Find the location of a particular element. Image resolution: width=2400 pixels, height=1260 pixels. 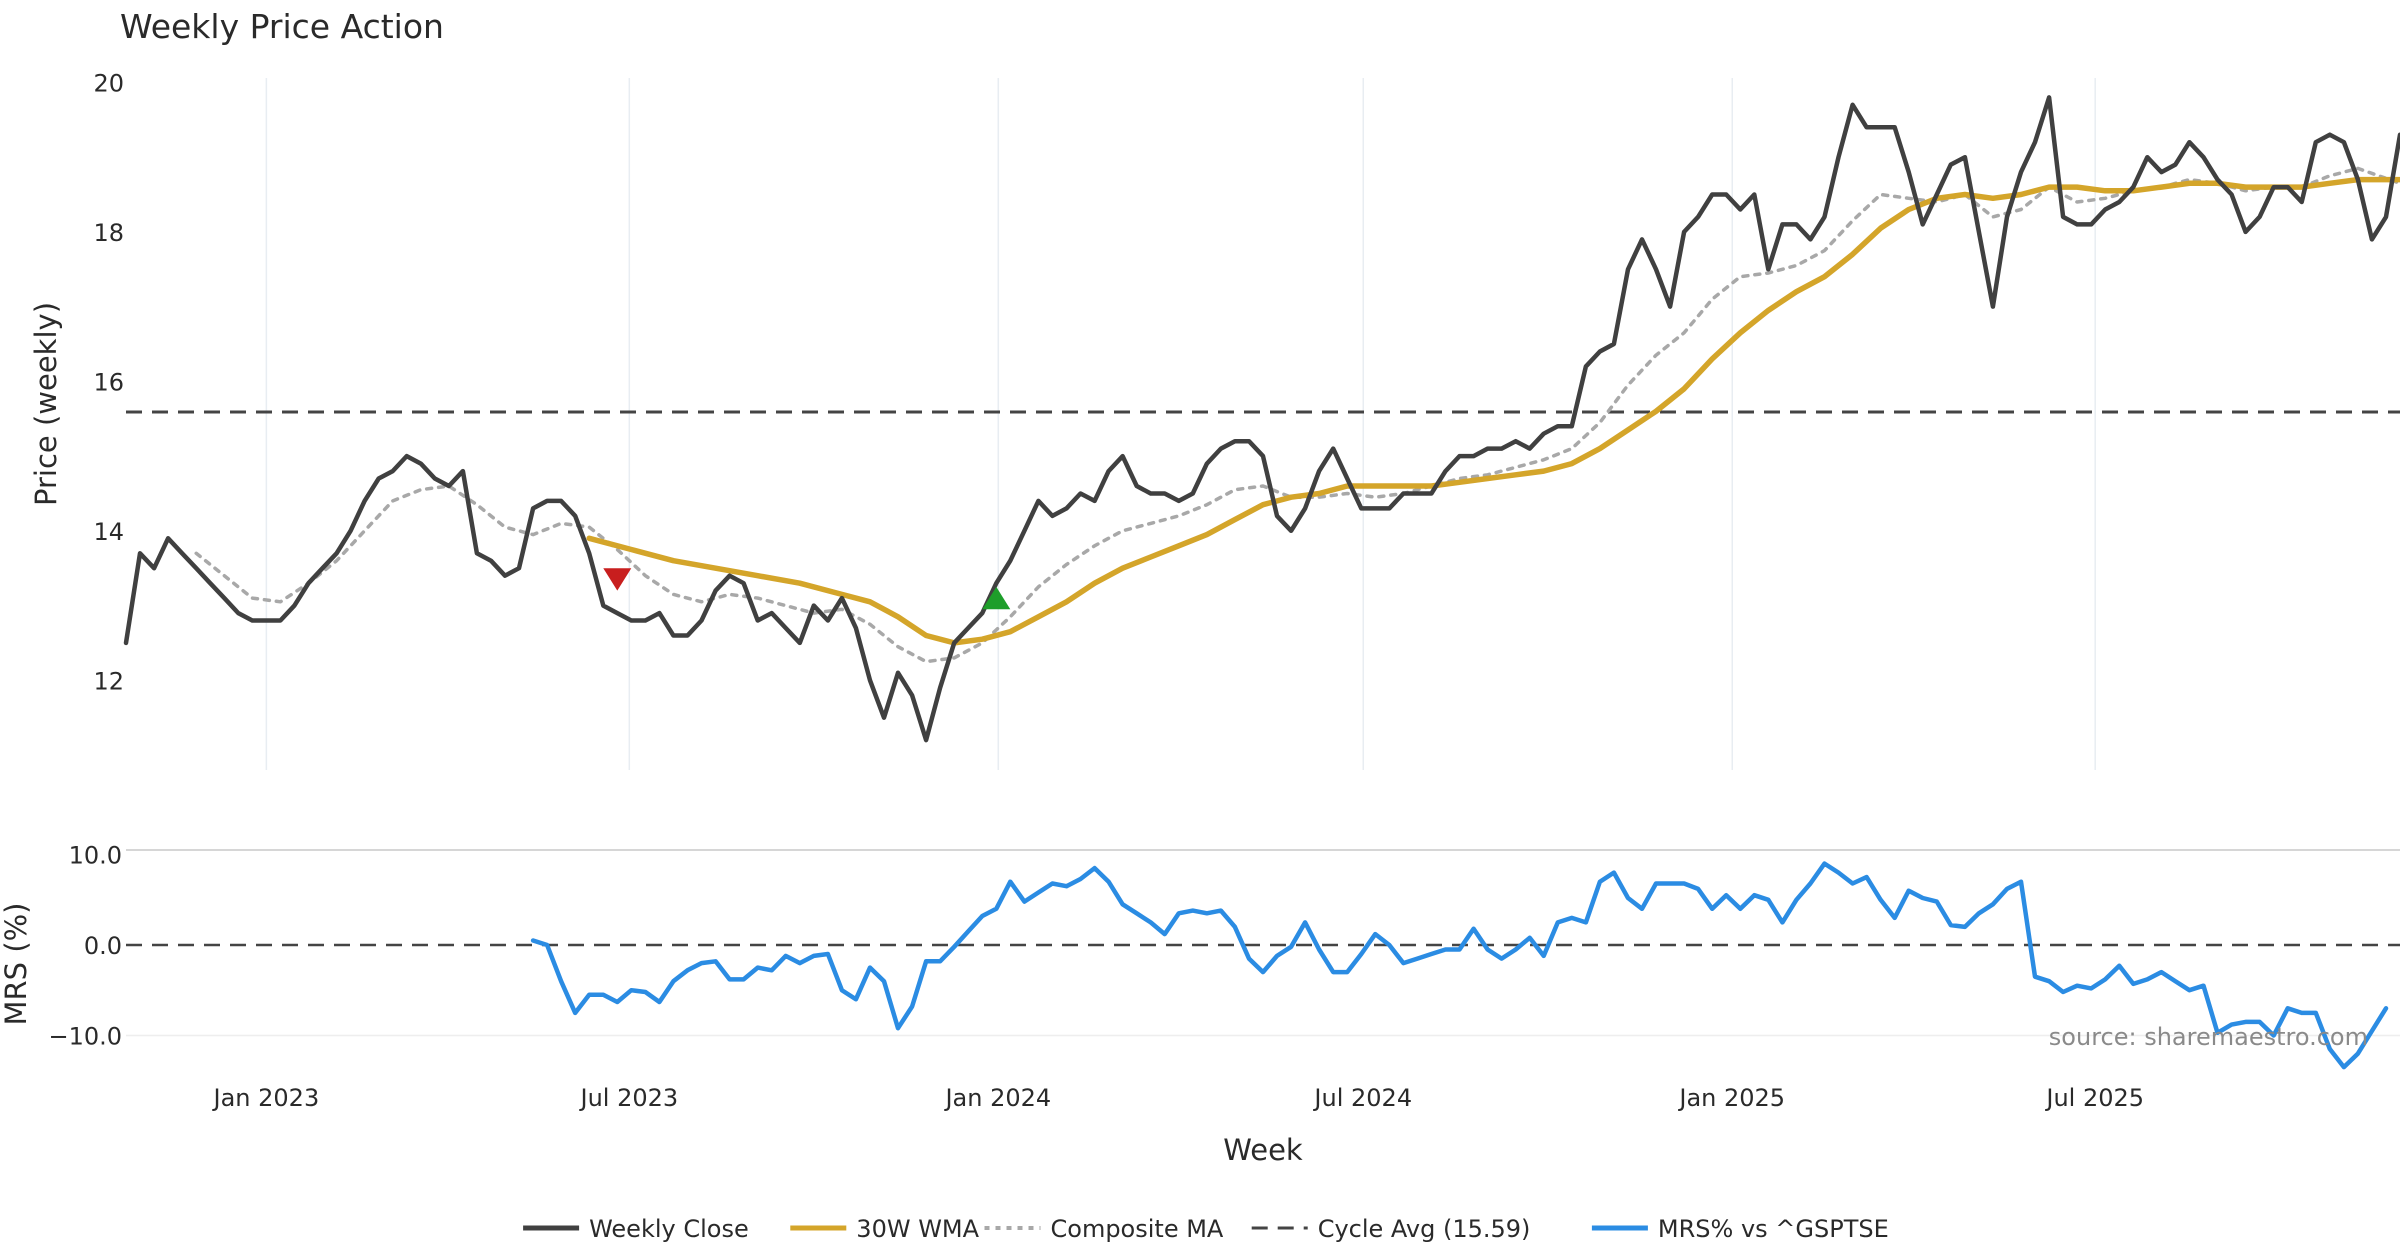

mrs-y-tick-label: 0.0 is located at coordinates (103, 946).